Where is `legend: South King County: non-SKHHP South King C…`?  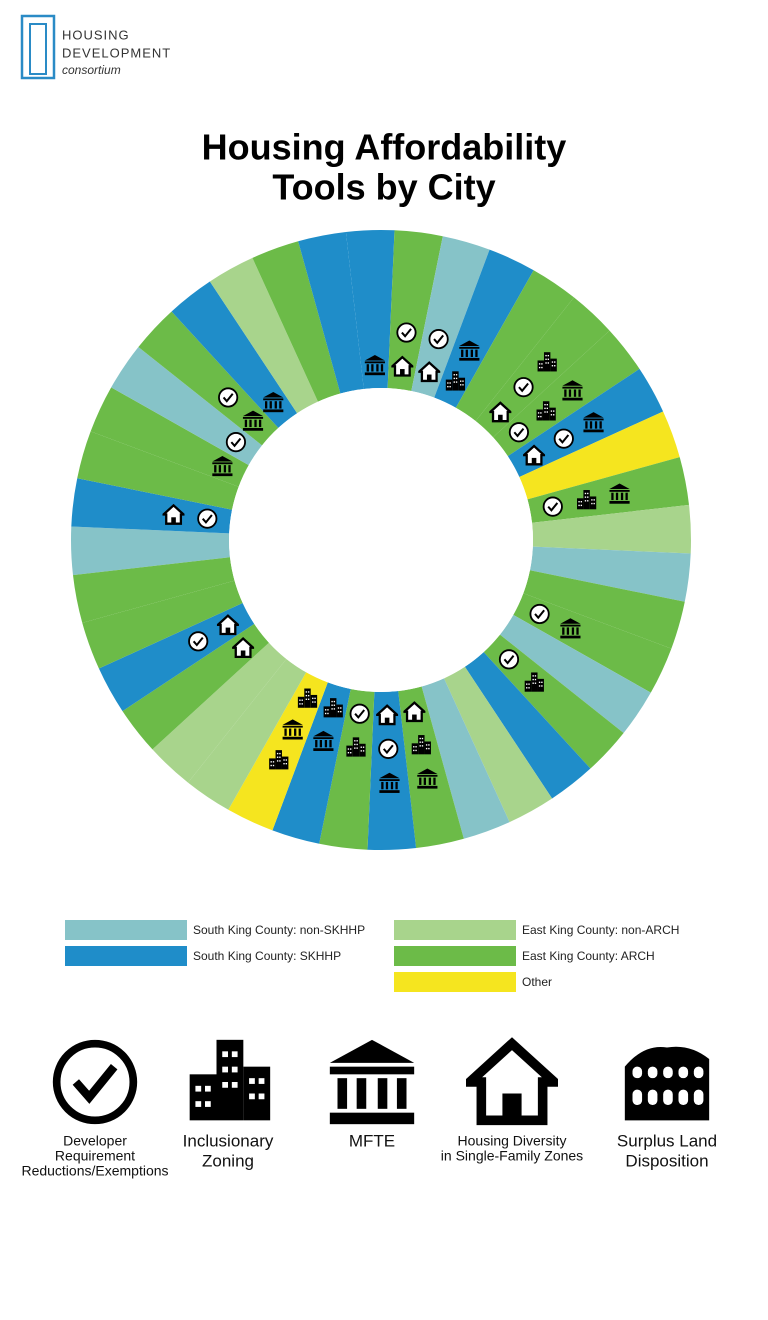
legend: South King County: non-SKHHP South King C… is located at coordinates (372, 956).